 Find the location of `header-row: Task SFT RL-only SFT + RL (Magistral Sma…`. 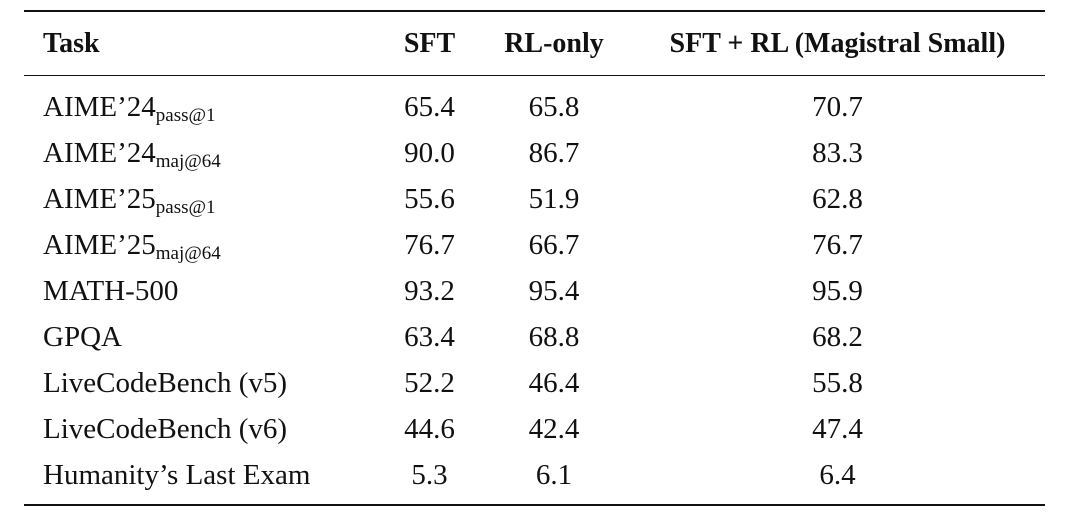

header-row: Task SFT RL-only SFT + RL (Magistral Sma… is located at coordinates (534, 43).